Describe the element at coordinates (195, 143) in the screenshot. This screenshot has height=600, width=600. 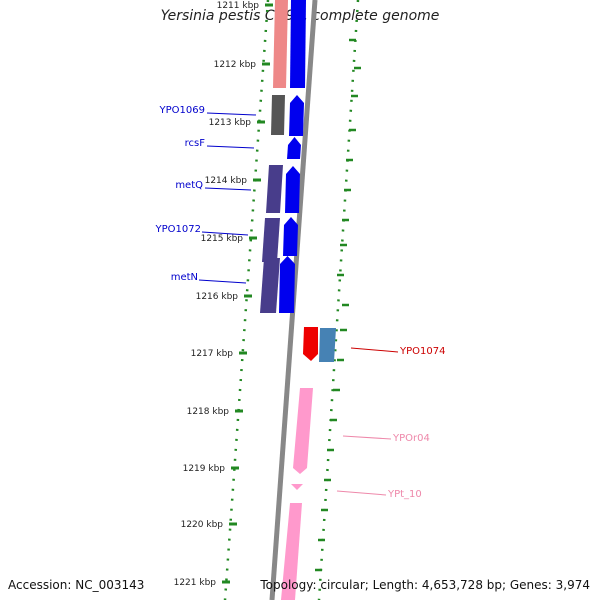
I see `gene-label: rcsF` at that location.